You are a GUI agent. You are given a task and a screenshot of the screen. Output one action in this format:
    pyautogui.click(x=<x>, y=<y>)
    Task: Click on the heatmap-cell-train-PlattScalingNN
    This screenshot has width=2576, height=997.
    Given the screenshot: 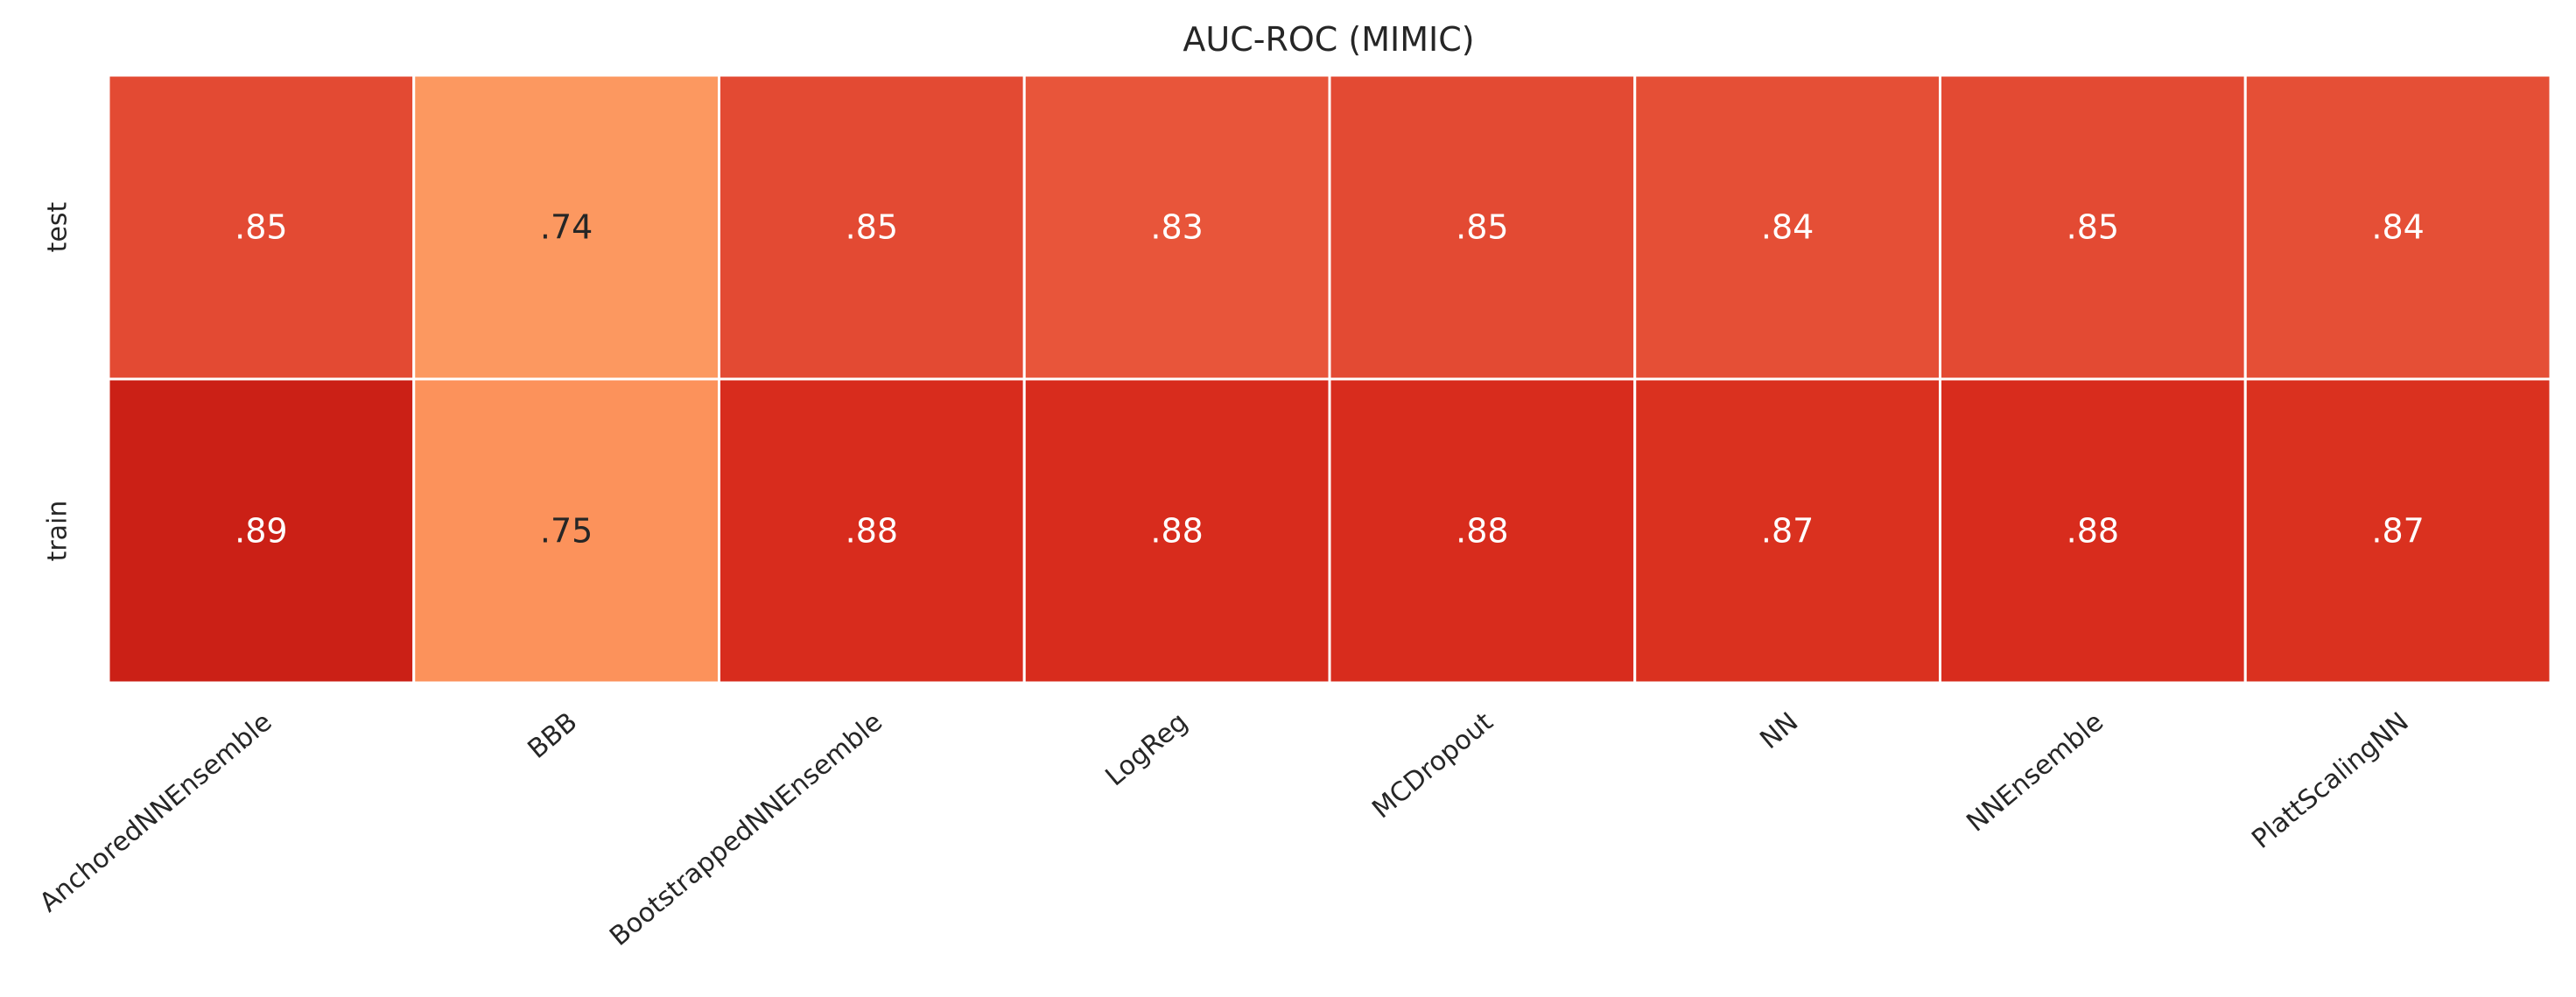 What is the action you would take?
    pyautogui.click(x=2397, y=531)
    